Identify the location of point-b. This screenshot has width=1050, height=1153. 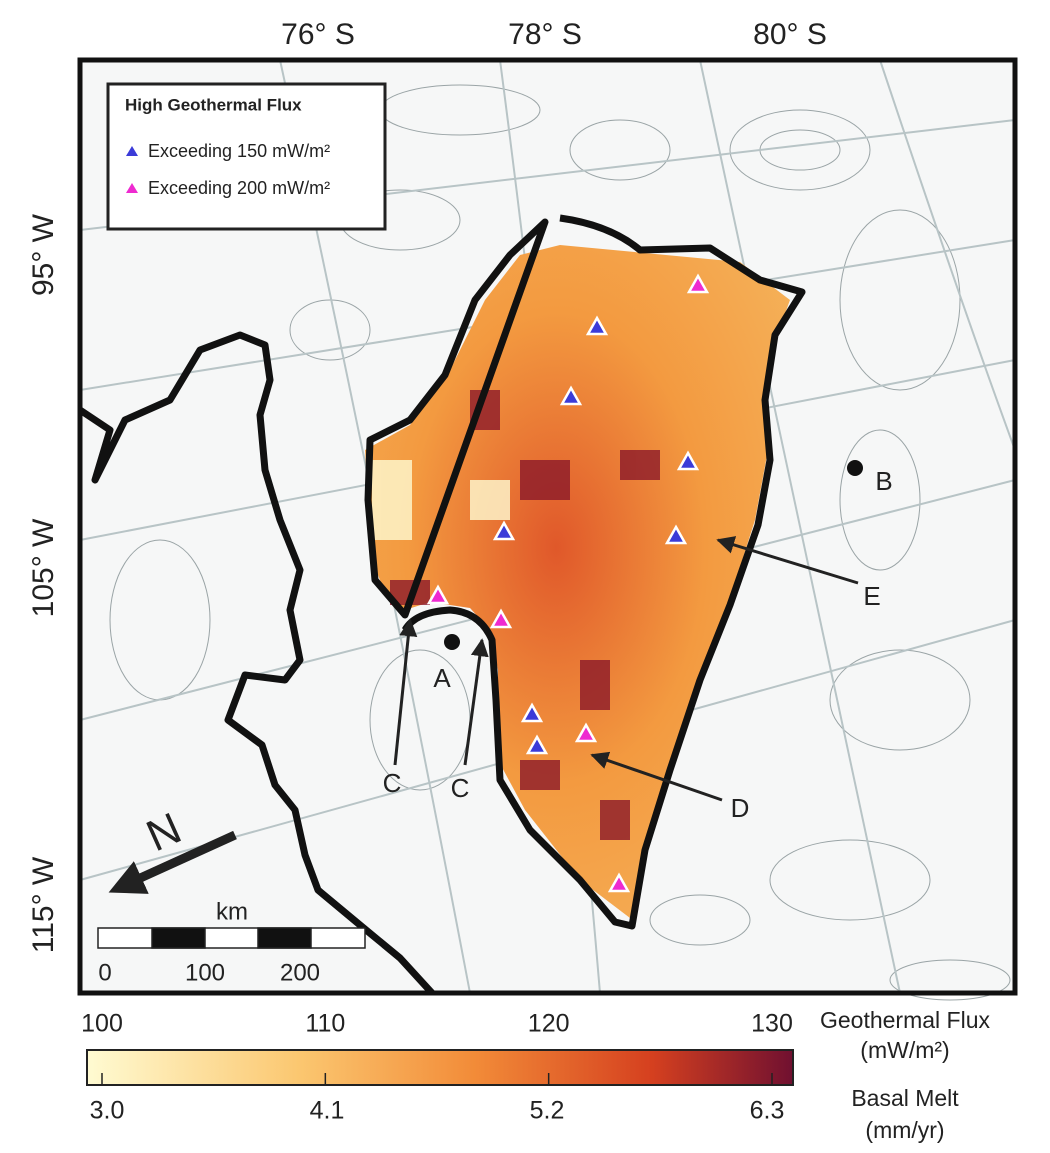
(855, 468).